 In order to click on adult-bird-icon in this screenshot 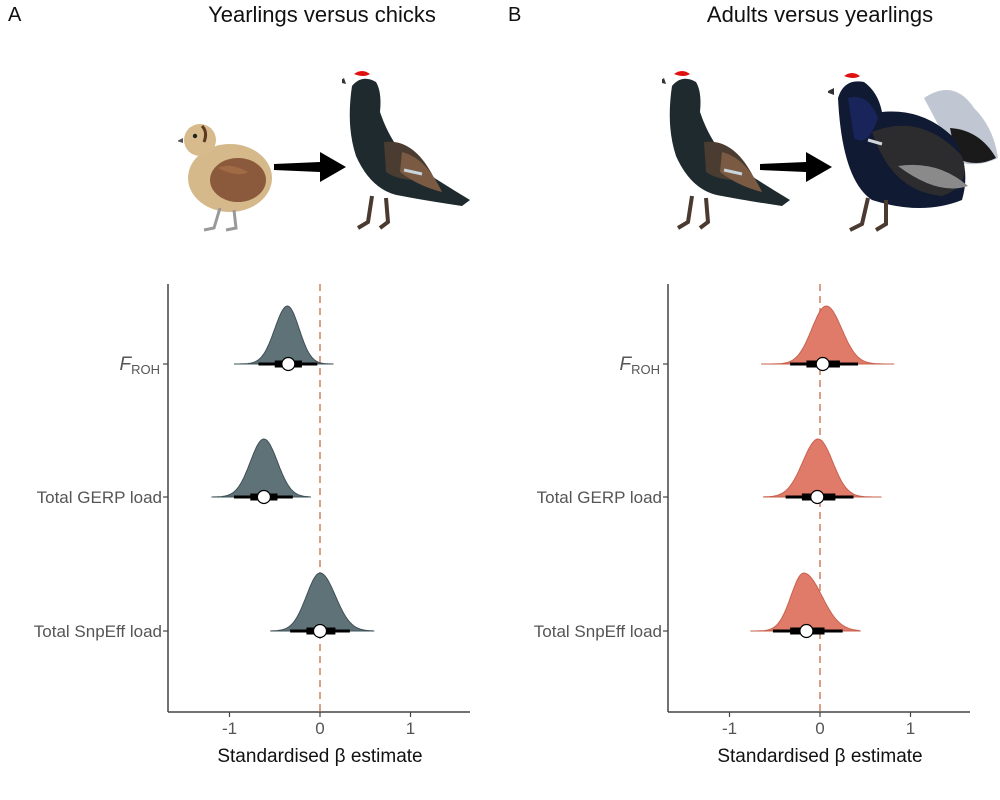, I will do `click(913, 152)`.